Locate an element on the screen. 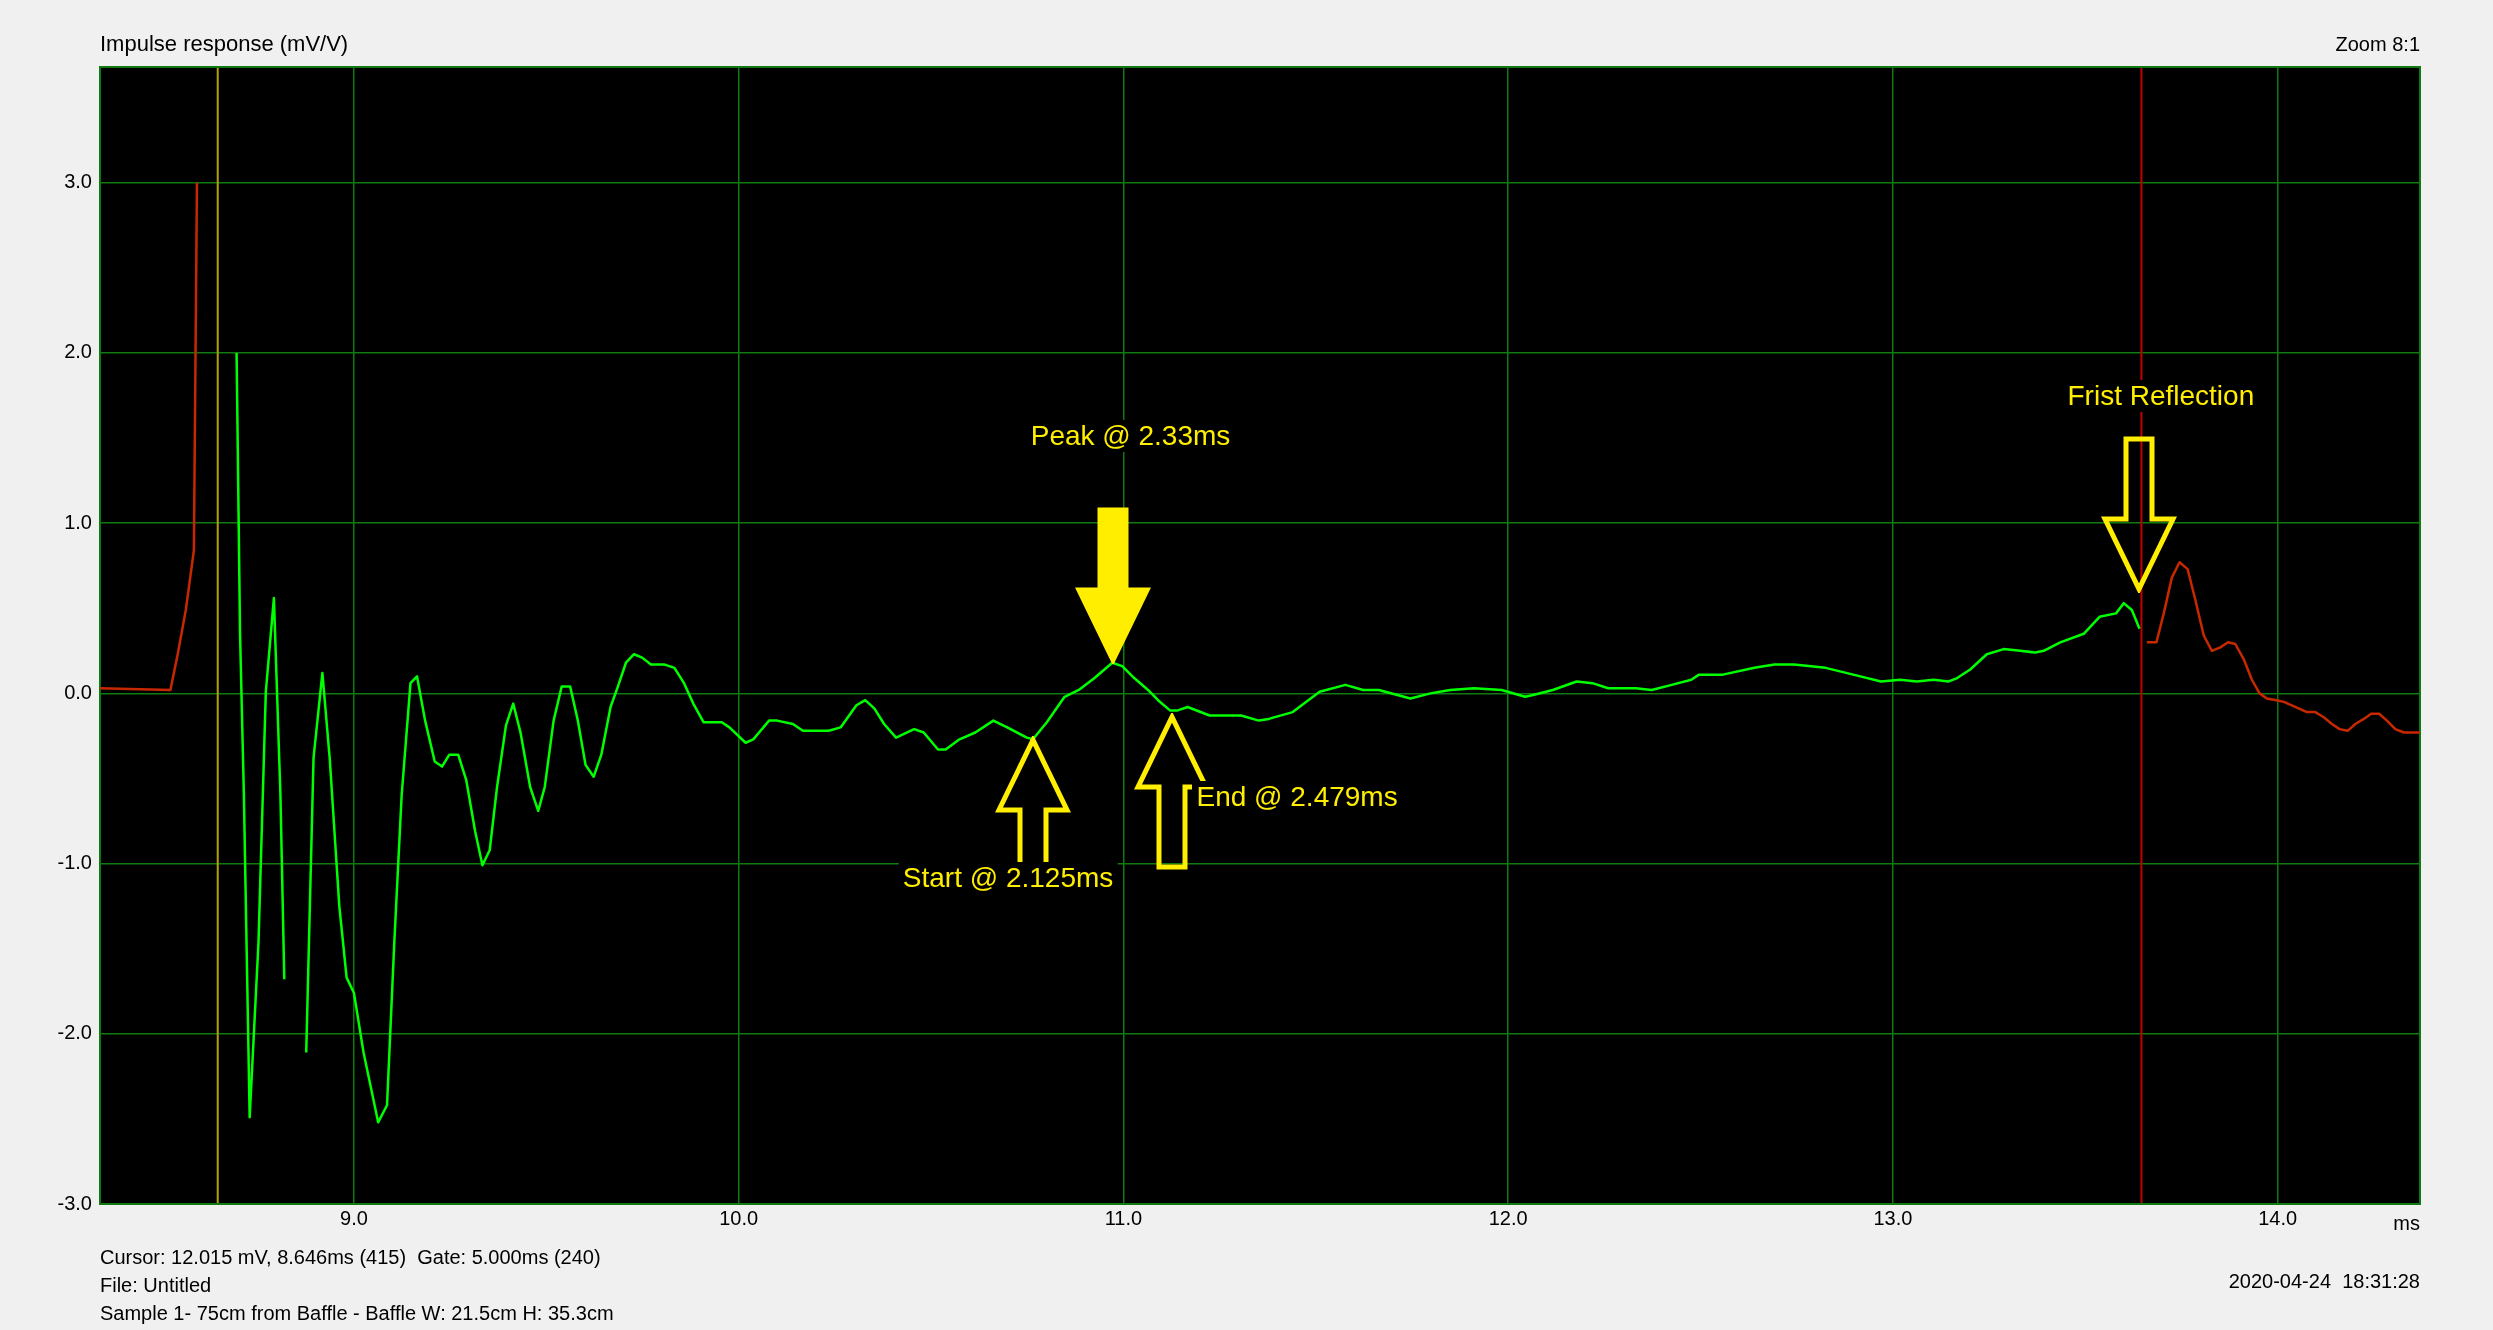 This screenshot has height=1330, width=2493. annotation: Frist Reflection is located at coordinates (2161, 395).